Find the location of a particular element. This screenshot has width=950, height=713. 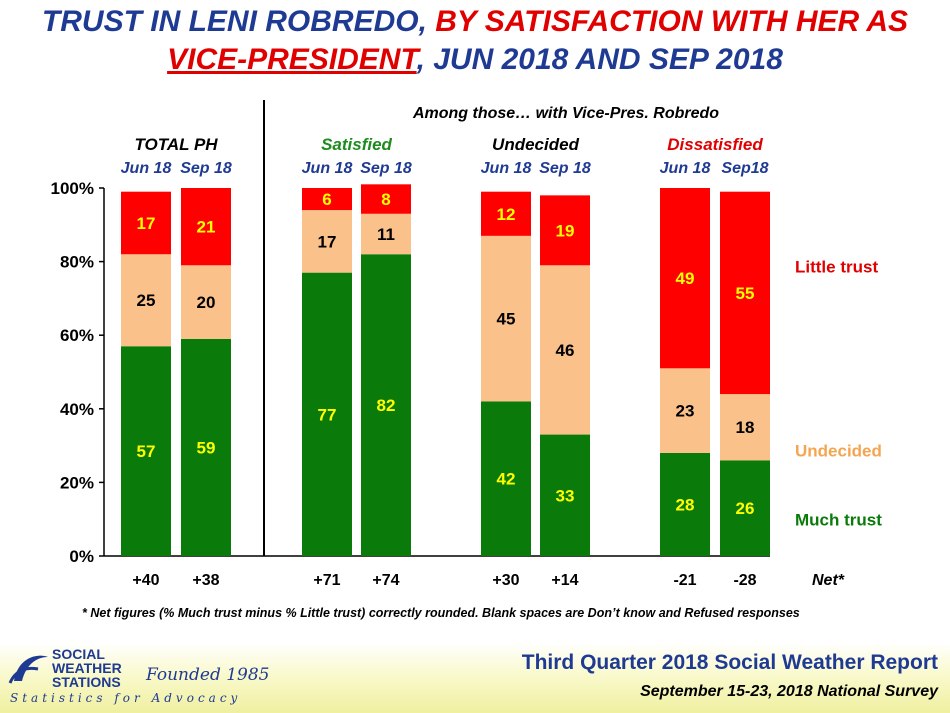

net-value: +30 is located at coordinates (505, 580).